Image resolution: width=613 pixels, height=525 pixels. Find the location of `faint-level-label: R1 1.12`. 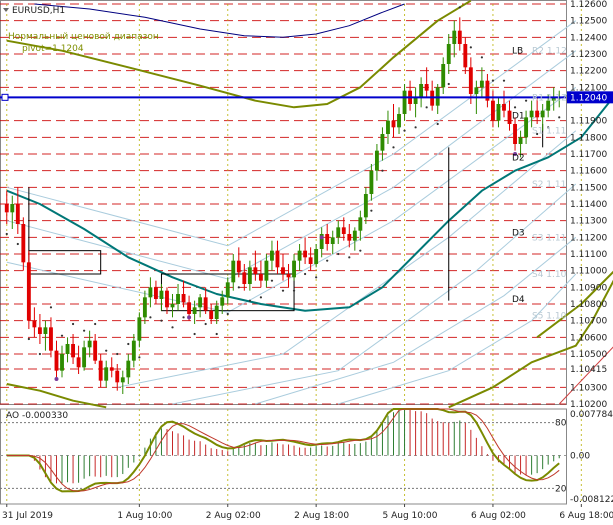

faint-level-label: R1 1.12 is located at coordinates (549, 98).